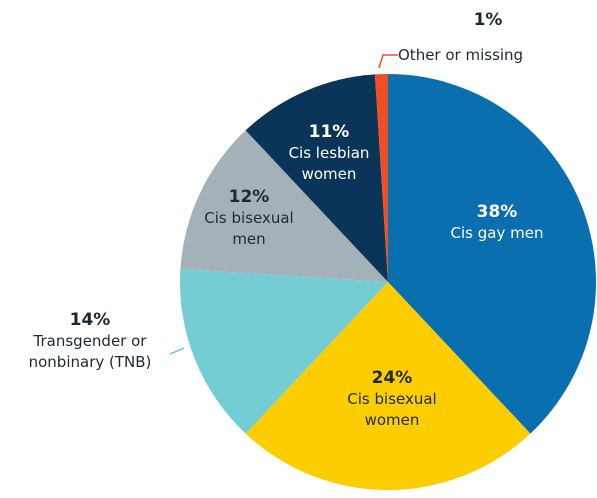 The width and height of the screenshot is (597, 498). What do you see at coordinates (497, 223) in the screenshot?
I see `slice-label: 38% Cis gay men` at bounding box center [497, 223].